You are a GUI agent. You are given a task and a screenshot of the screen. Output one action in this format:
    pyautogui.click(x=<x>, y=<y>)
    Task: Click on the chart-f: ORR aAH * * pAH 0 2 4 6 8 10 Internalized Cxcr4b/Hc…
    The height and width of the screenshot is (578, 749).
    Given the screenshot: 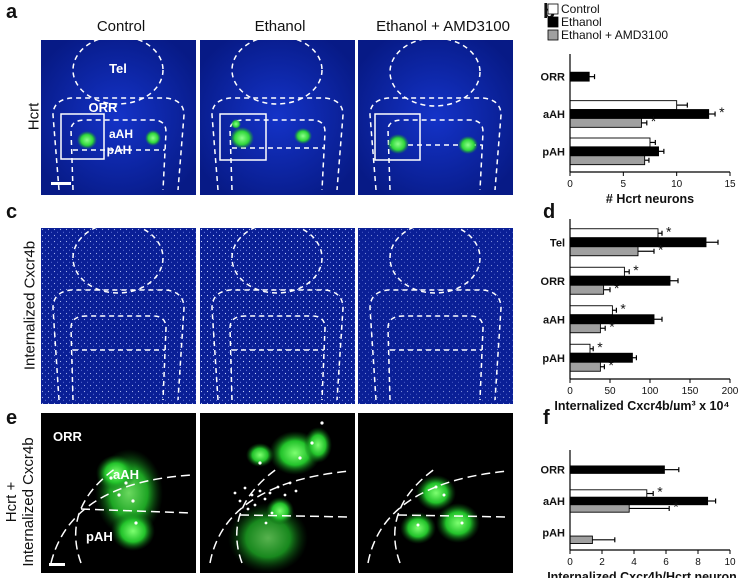 What is the action you would take?
    pyautogui.click(x=639, y=514)
    